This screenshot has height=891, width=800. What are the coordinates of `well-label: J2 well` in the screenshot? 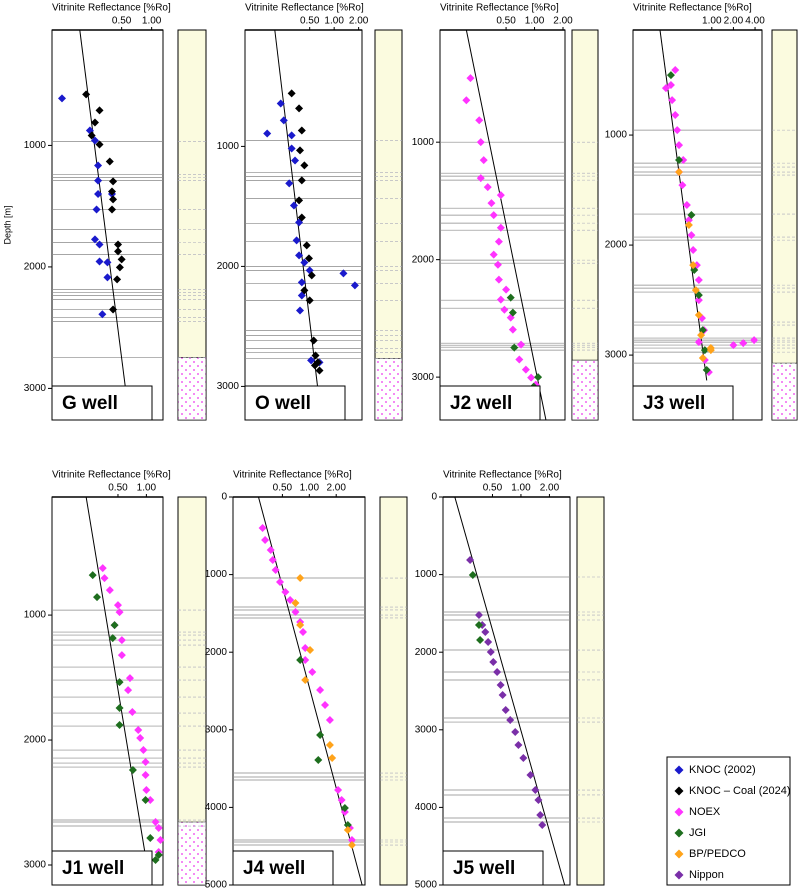 It's located at (481, 403).